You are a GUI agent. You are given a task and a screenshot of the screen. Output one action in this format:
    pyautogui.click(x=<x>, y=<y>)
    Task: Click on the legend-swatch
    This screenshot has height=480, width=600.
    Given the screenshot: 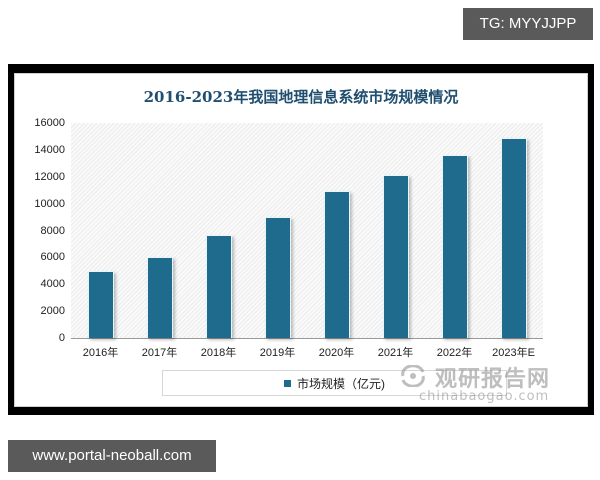 What is the action you would take?
    pyautogui.click(x=287, y=383)
    